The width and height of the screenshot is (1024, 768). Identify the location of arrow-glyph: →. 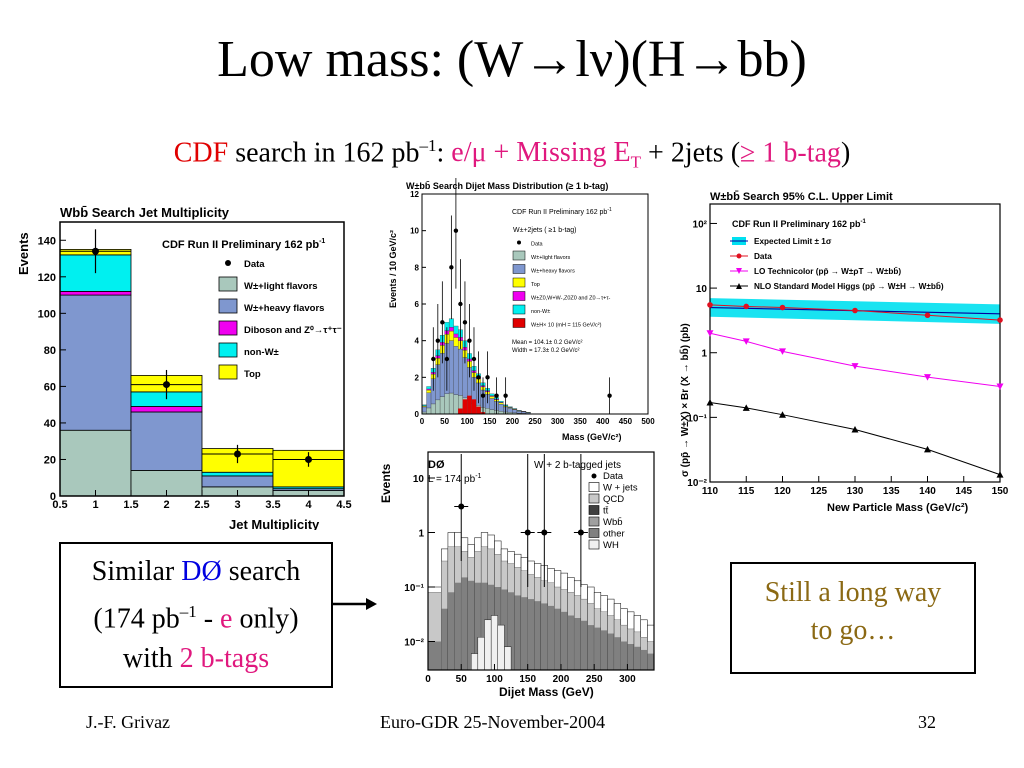
(711, 59).